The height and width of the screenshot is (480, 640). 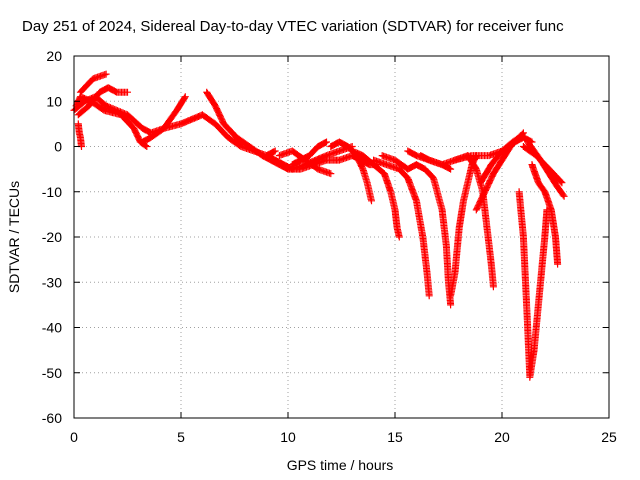 I want to click on series-track-n, so click(x=416, y=230).